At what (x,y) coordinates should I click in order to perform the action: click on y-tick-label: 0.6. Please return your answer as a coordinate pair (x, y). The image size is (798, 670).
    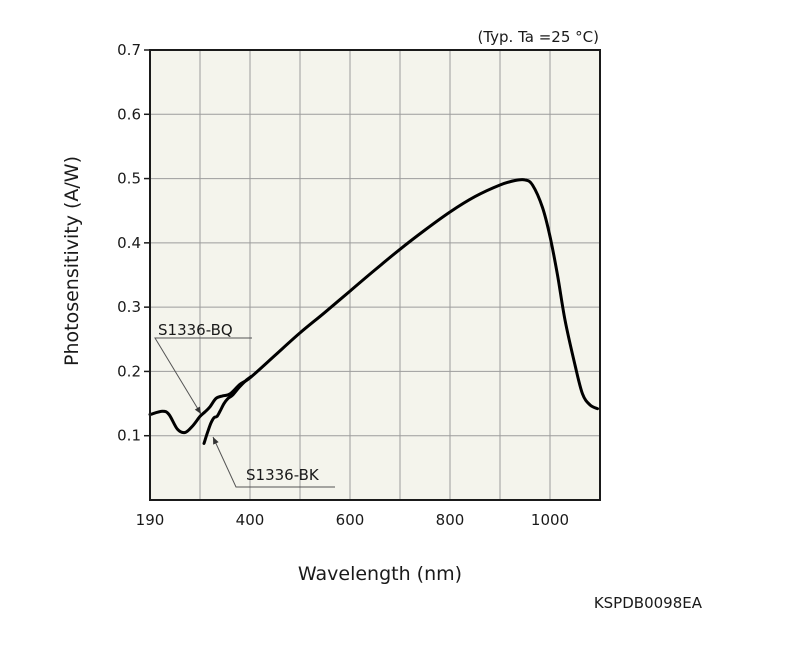
    Looking at the image, I should click on (129, 114).